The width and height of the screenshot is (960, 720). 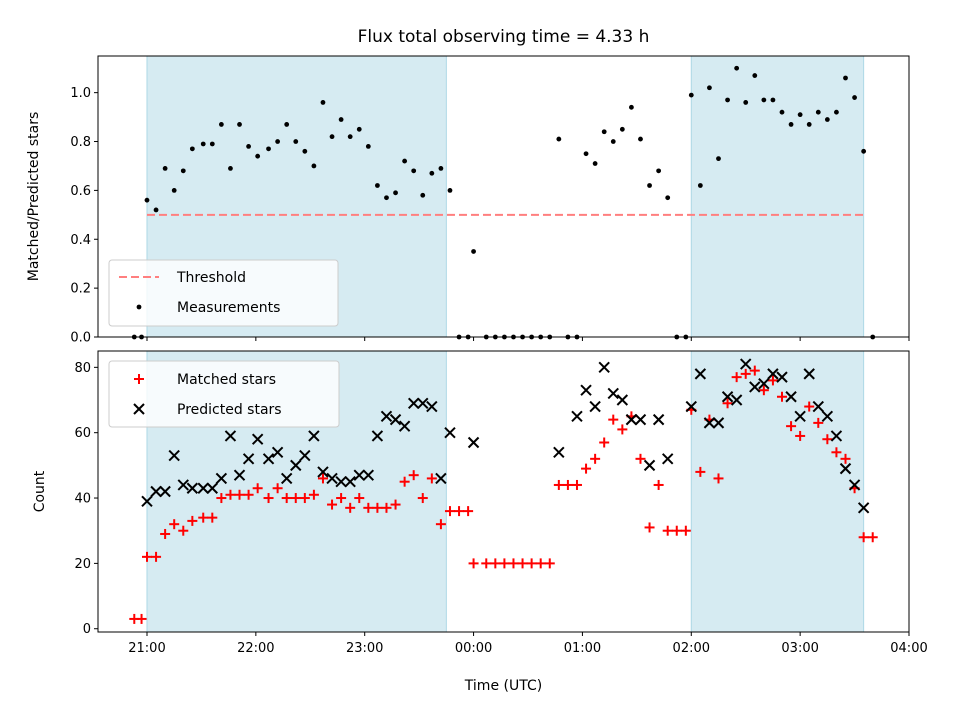 What do you see at coordinates (228, 308) in the screenshot?
I see `measurements-legend-label: Measurements` at bounding box center [228, 308].